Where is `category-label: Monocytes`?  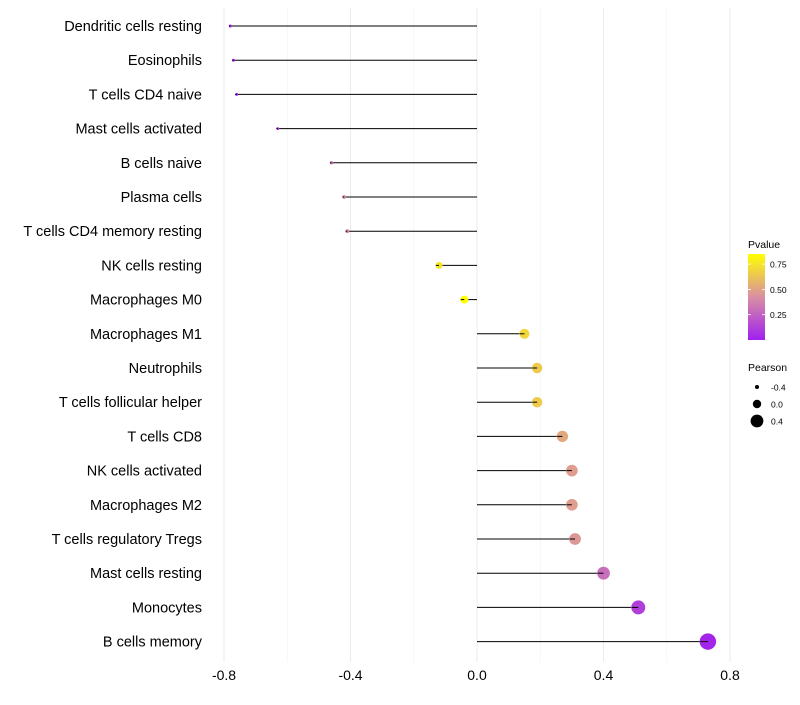
category-label: Monocytes is located at coordinates (167, 608).